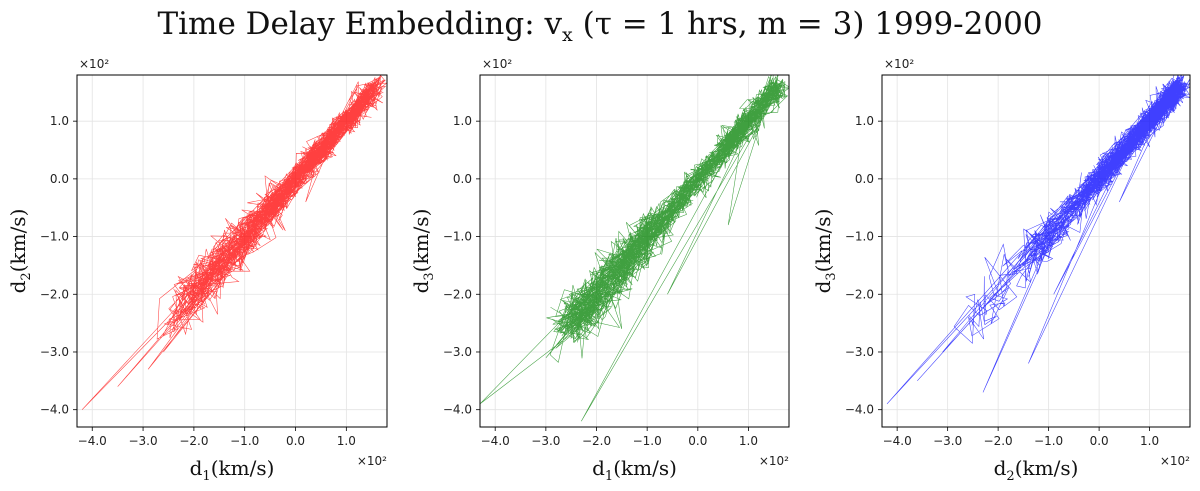 Image resolution: width=1200 pixels, height=491 pixels. What do you see at coordinates (807, 24) in the screenshot?
I see `title-rest: (τ = 1 hrs, m = 3) 1999-2000` at bounding box center [807, 24].